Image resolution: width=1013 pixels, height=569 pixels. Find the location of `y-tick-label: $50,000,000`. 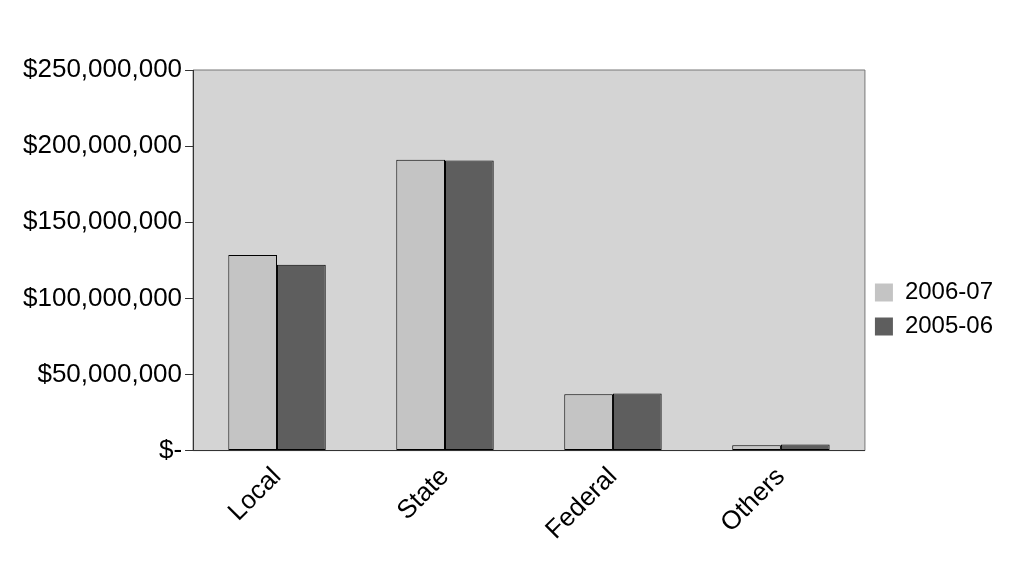

y-tick-label: $50,000,000 is located at coordinates (110, 372).